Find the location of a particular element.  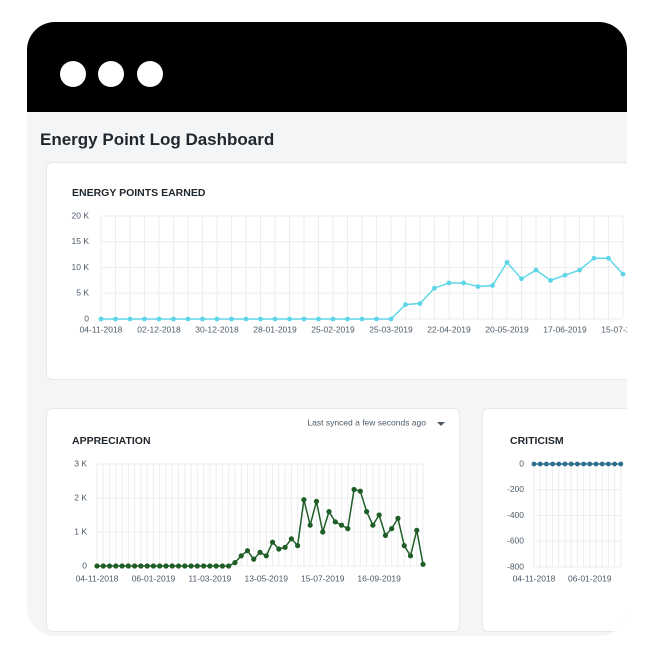

x-tick-label: 11-03-2019 is located at coordinates (209, 578).